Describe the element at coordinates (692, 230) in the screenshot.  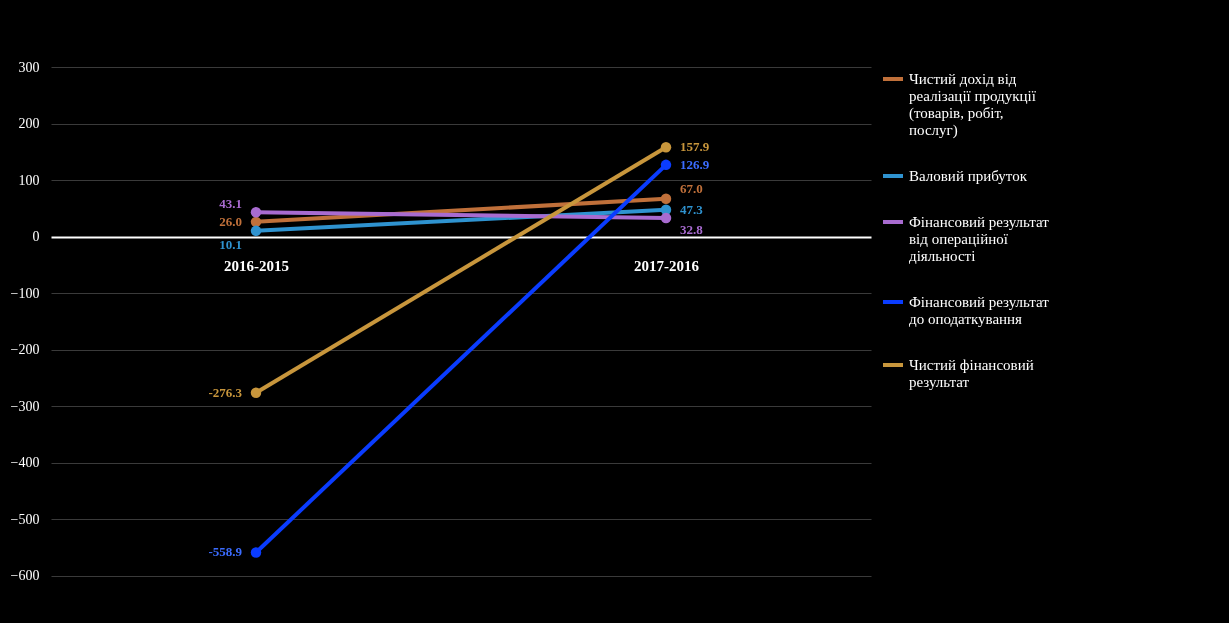
I see `data-label: 32.8` at that location.